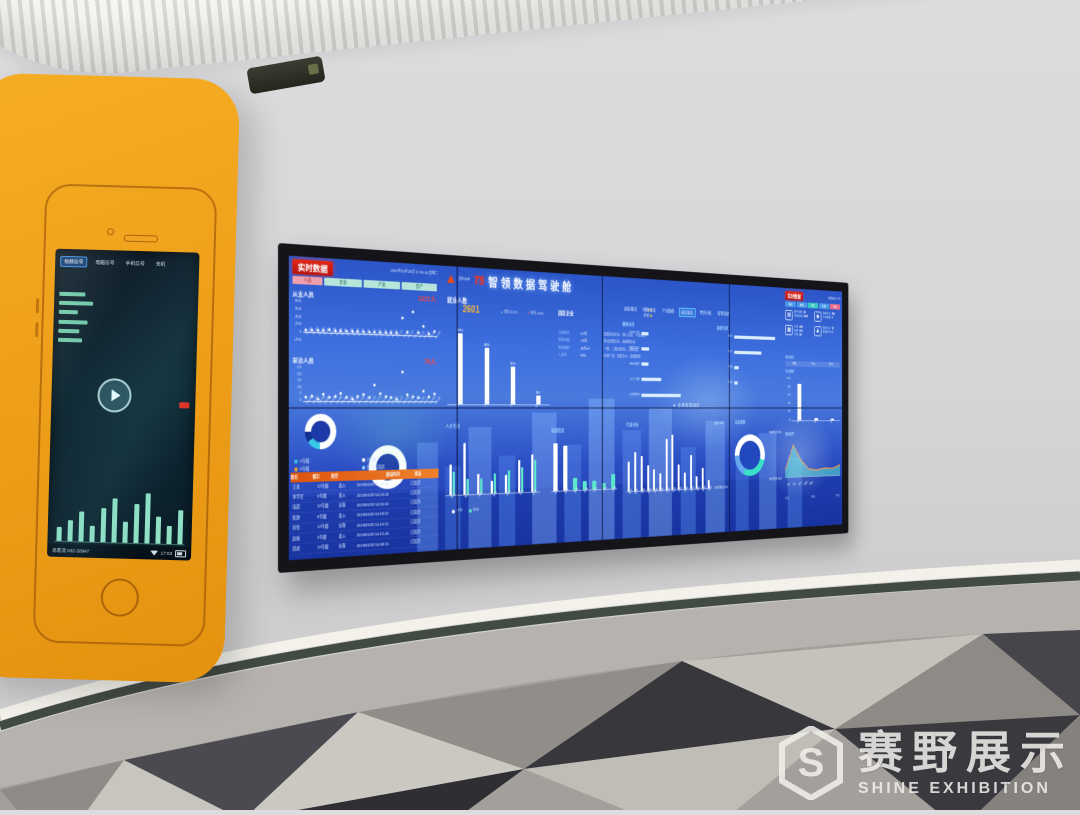  What do you see at coordinates (648, 462) in the screenshot?
I see `bar-slot: 新材` at bounding box center [648, 462].